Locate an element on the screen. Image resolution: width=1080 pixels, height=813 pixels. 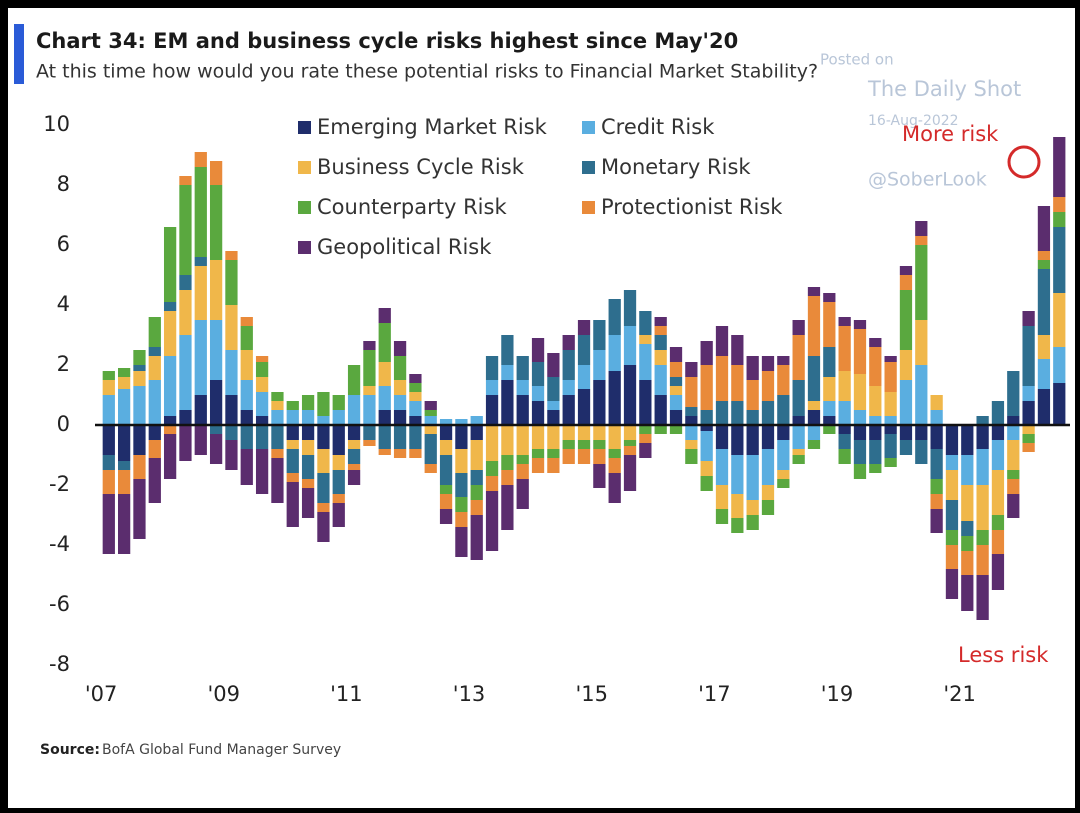
source-label: Source: is located at coordinates (70, 750).